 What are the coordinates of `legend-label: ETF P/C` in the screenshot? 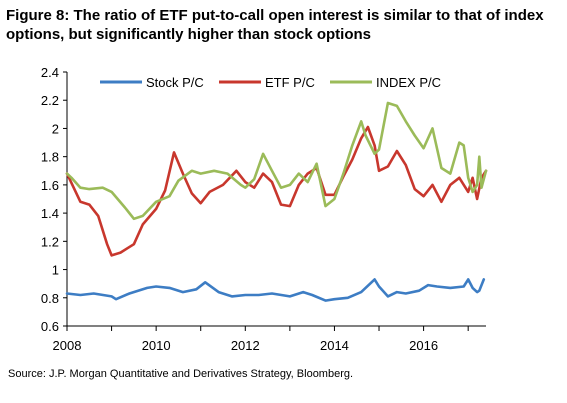 It's located at (290, 82).